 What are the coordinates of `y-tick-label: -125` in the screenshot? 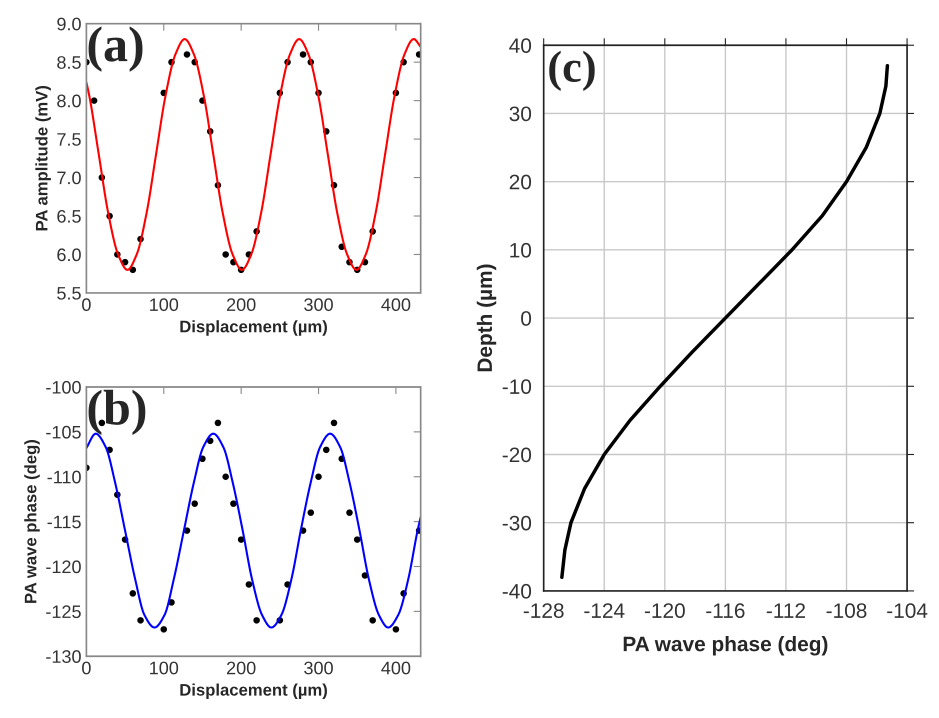 It's located at (63, 611).